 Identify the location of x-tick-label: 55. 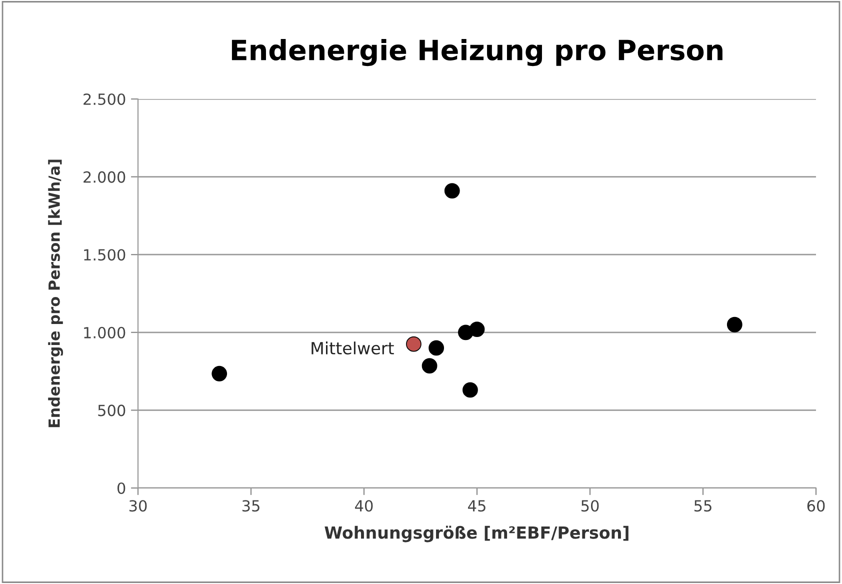
(703, 506).